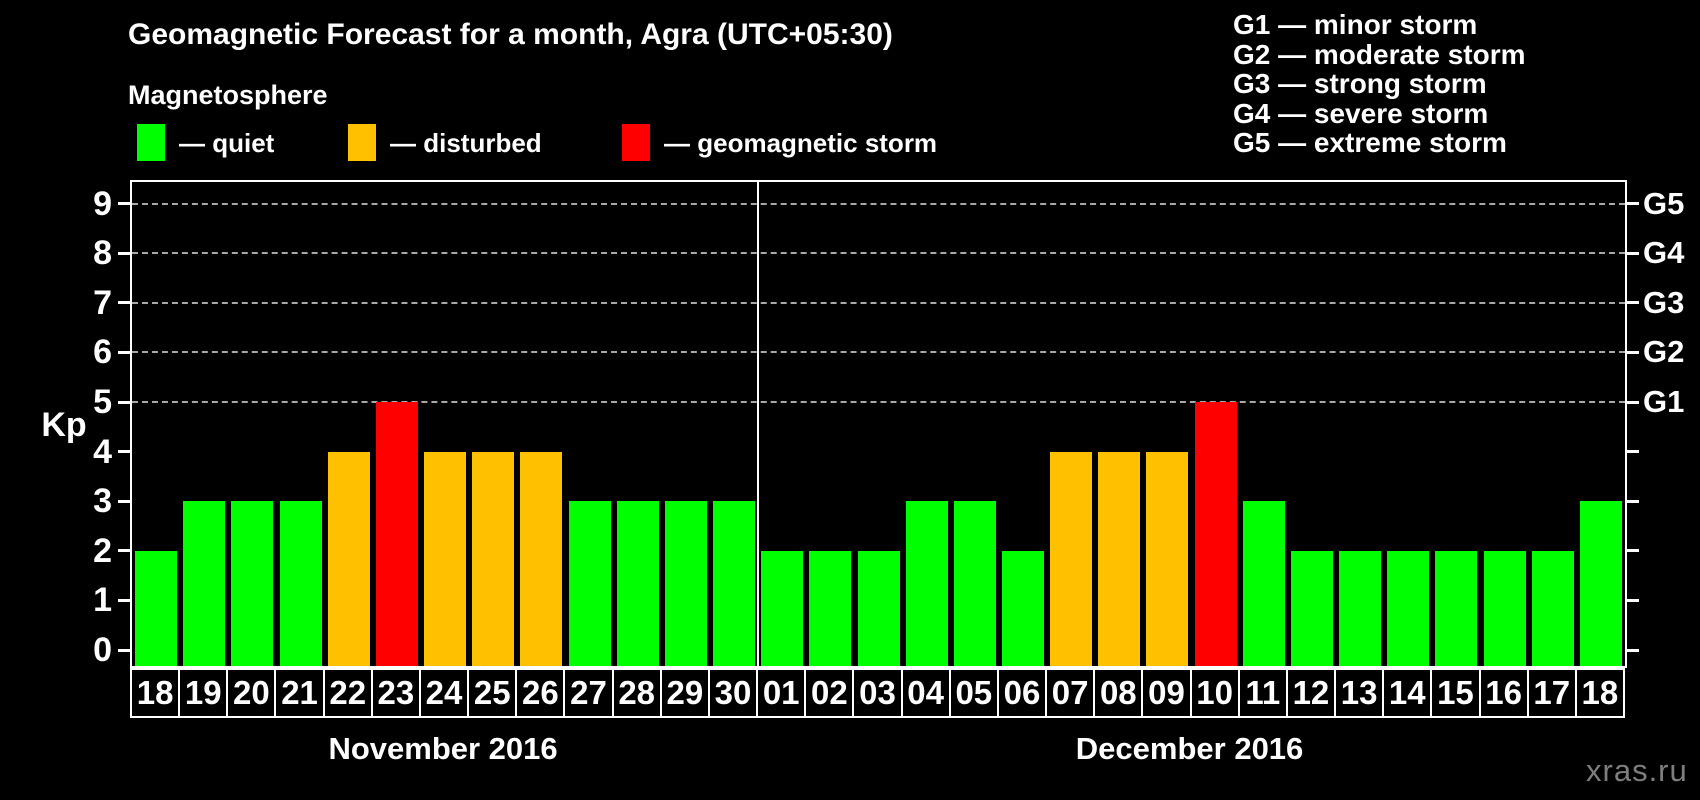  I want to click on legend-label-storm: — geomagnetic storm, so click(801, 143).